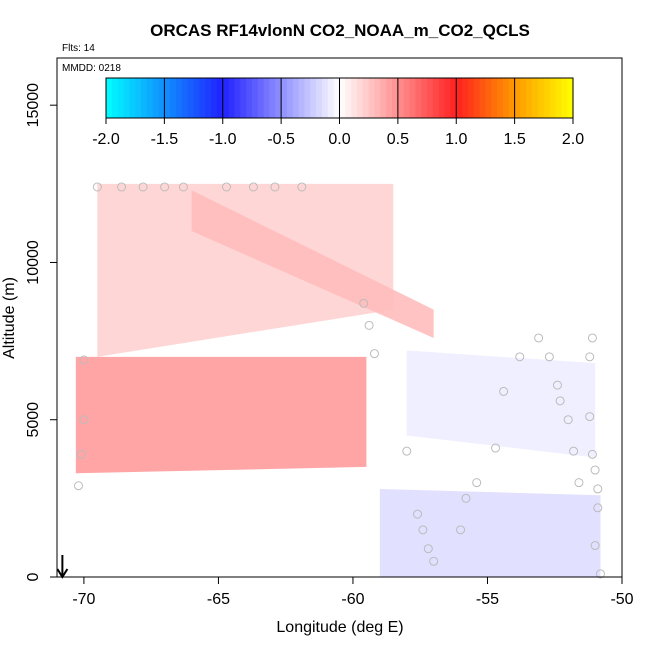  I want to click on arrow-head, so click(62, 573).